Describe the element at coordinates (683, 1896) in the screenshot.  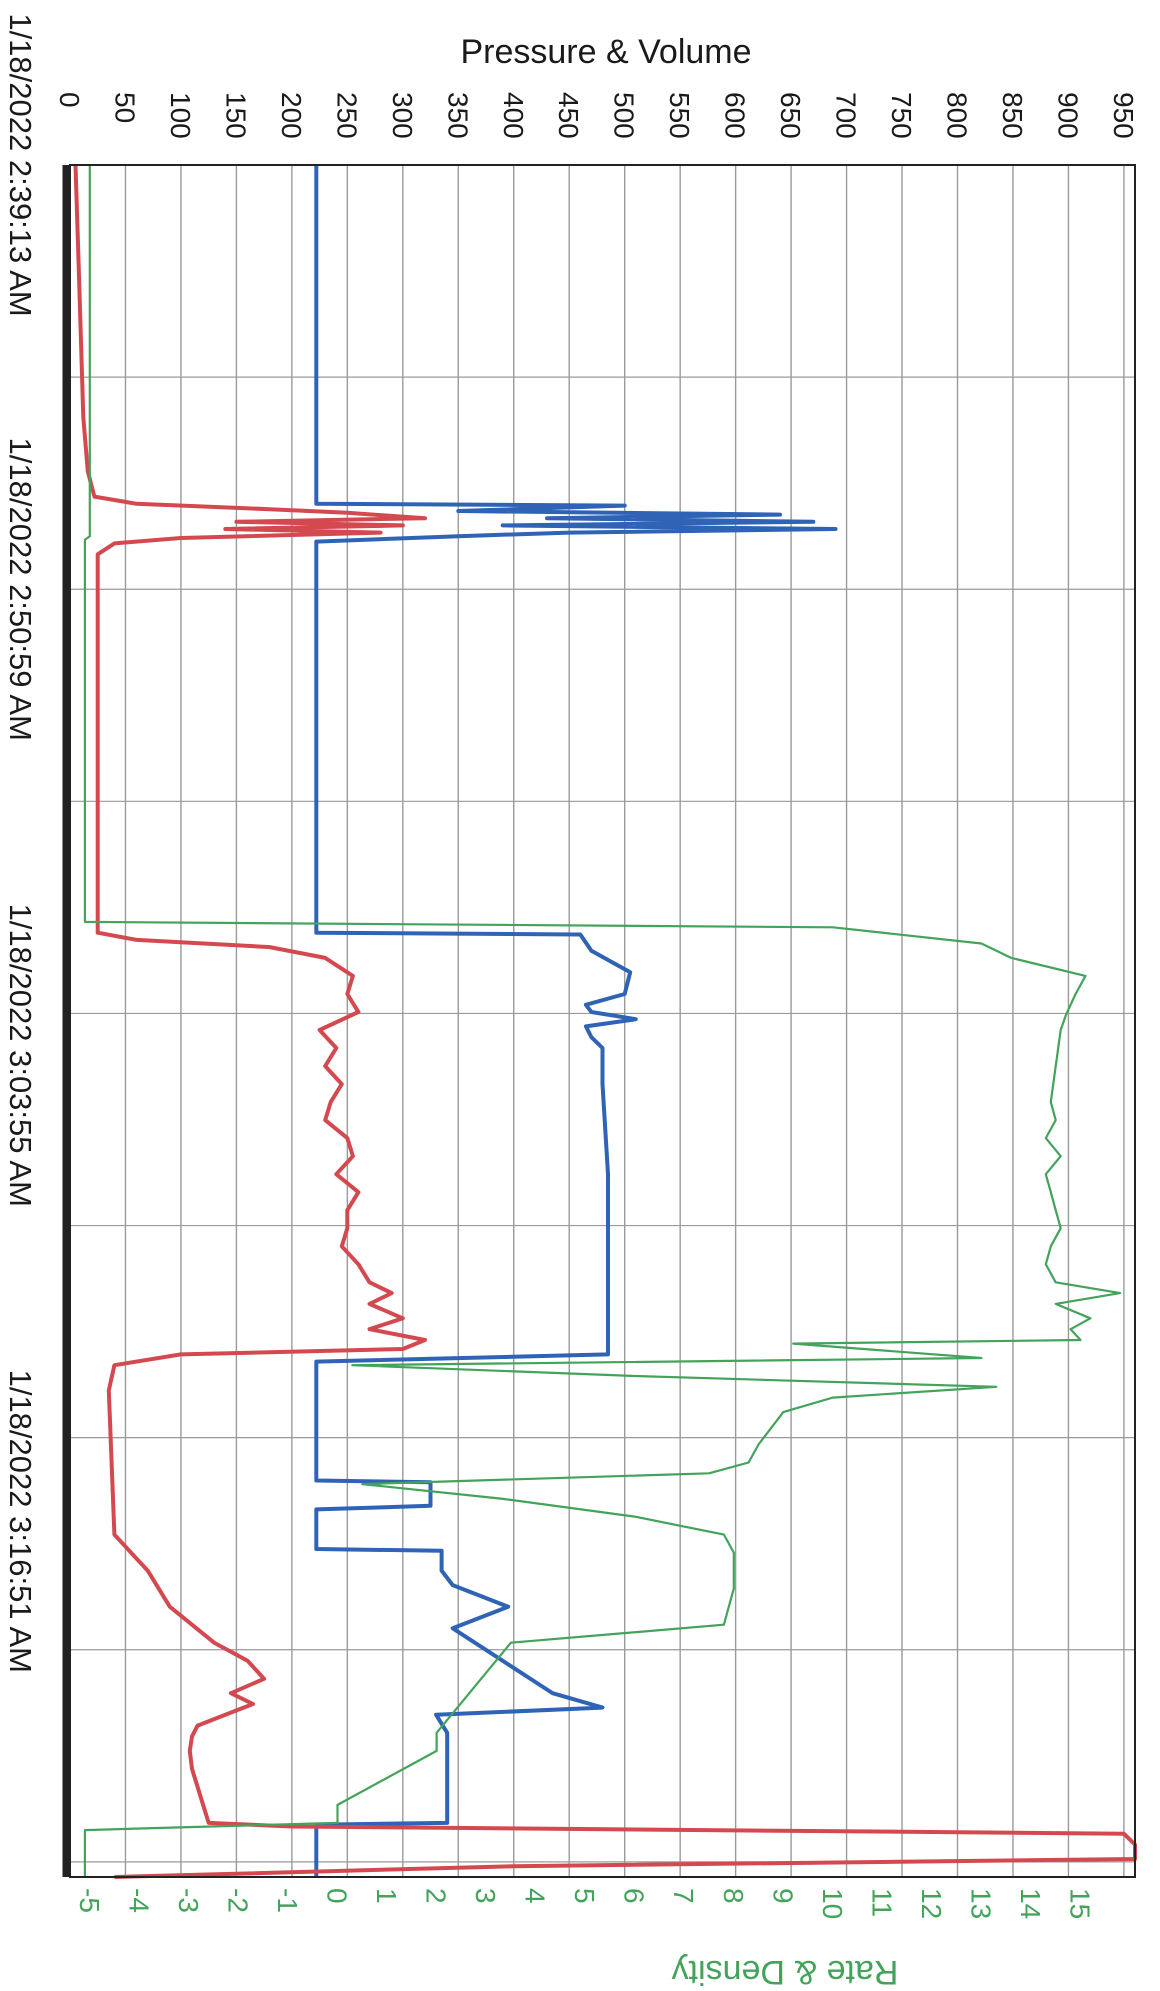
I see `secondary-tick-label: 7` at that location.